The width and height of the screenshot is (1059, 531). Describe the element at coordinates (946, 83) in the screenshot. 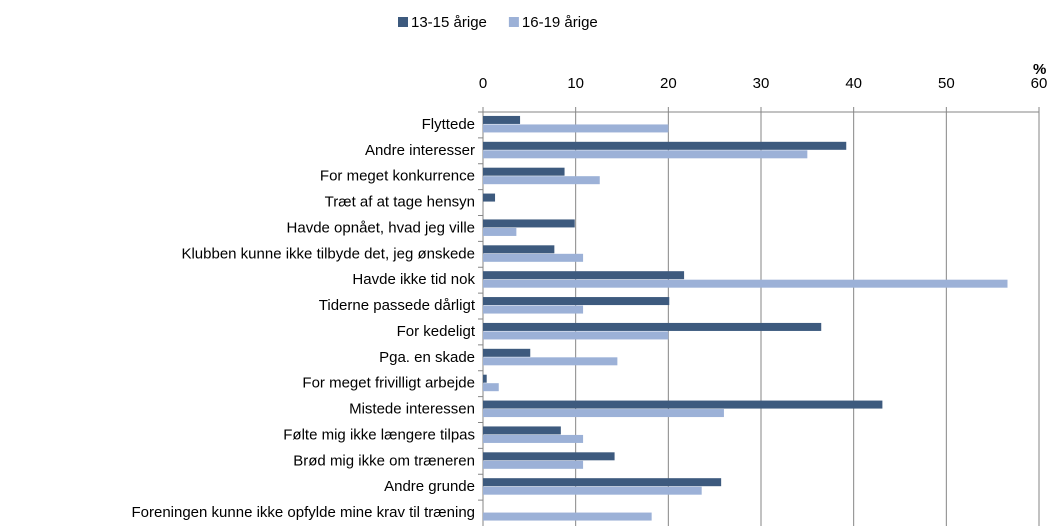

I see `x-tick-label: 50` at that location.